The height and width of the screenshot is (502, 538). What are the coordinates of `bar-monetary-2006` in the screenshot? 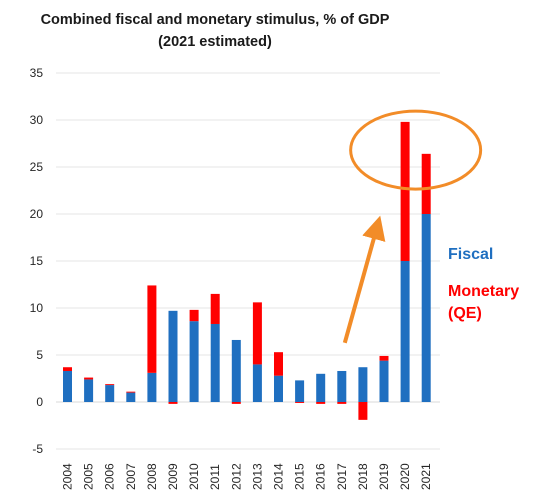 It's located at (110, 385).